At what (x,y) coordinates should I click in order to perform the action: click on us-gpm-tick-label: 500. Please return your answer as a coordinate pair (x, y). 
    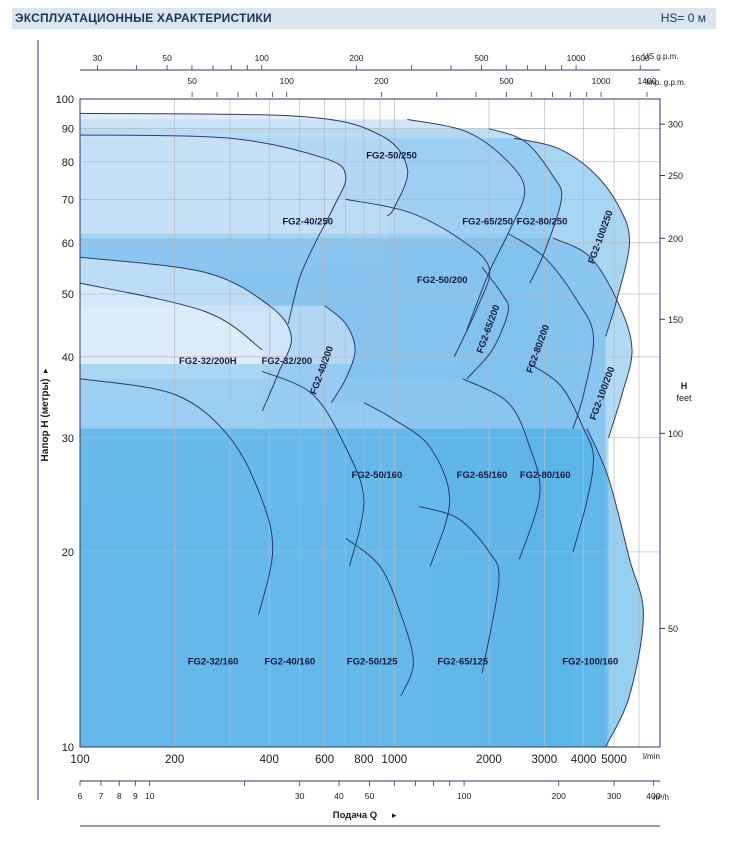
    Looking at the image, I should click on (481, 58).